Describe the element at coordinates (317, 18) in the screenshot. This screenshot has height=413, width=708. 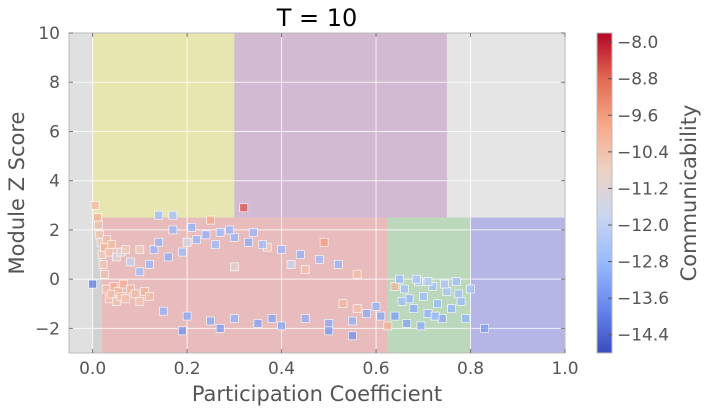
I see `chart-title: T = 10` at that location.